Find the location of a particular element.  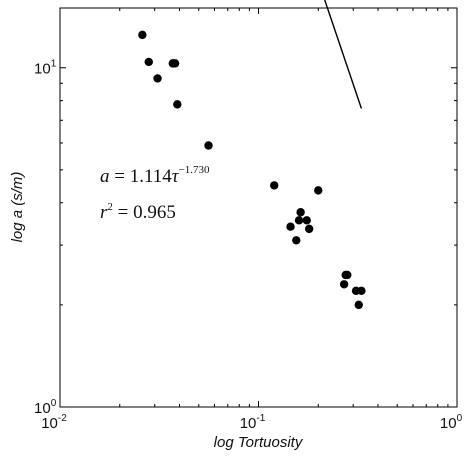

x-tick-label: 10⁻² is located at coordinates (54, 422).